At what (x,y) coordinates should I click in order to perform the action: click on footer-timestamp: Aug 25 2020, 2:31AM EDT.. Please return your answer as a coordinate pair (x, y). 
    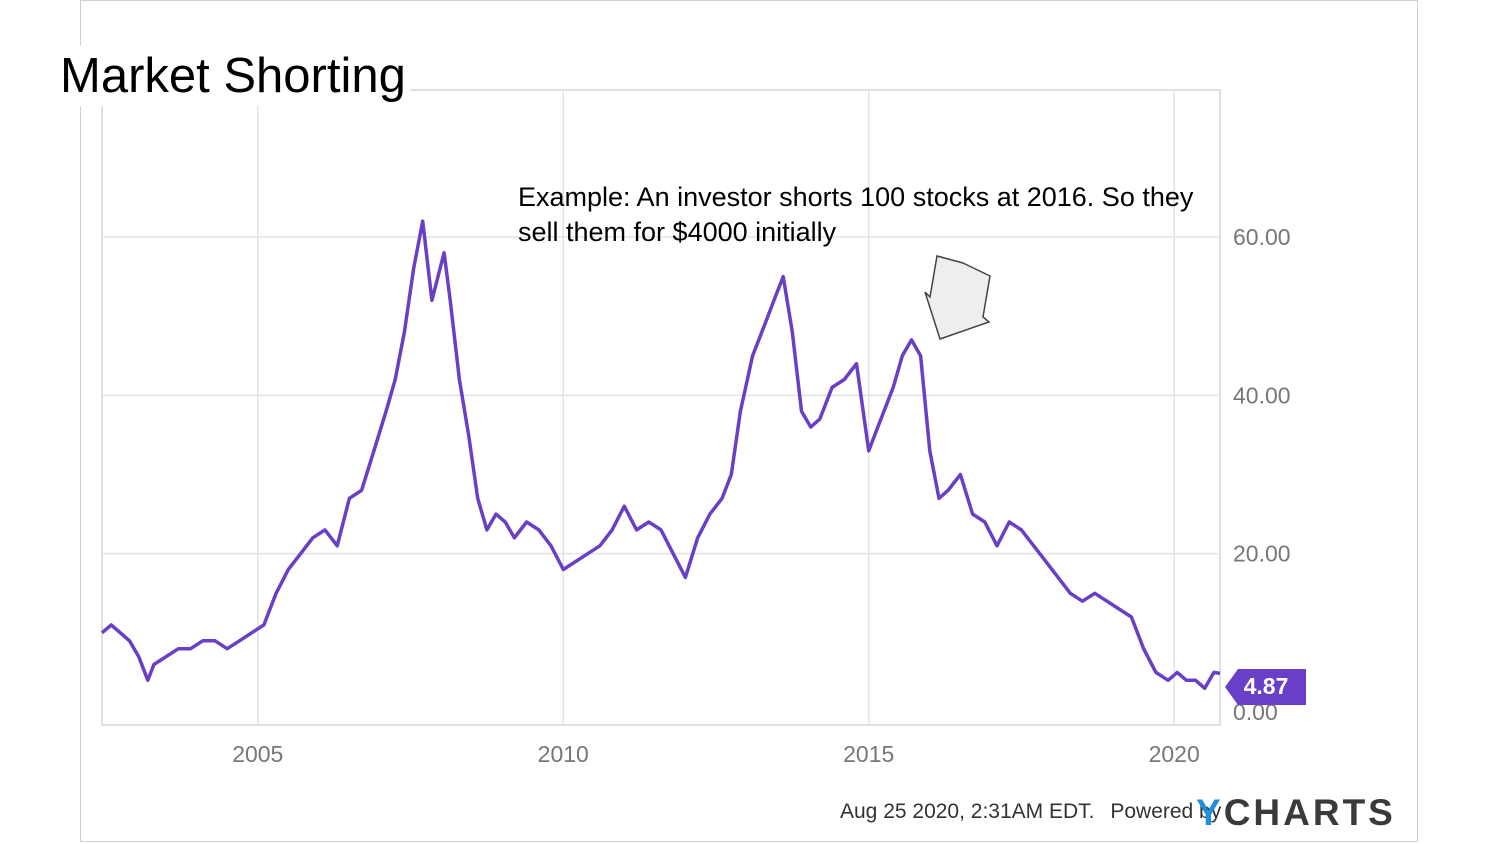
    Looking at the image, I should click on (967, 811).